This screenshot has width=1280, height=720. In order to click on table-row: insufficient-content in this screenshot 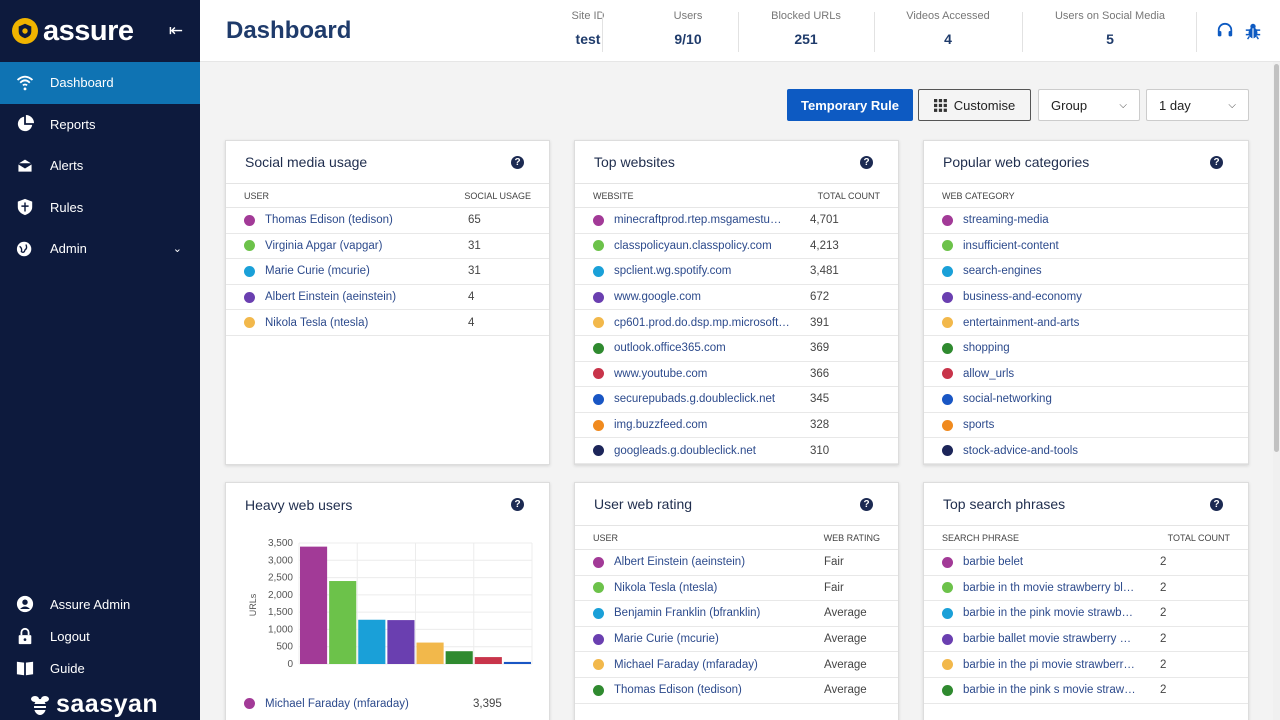, I will do `click(1086, 247)`.